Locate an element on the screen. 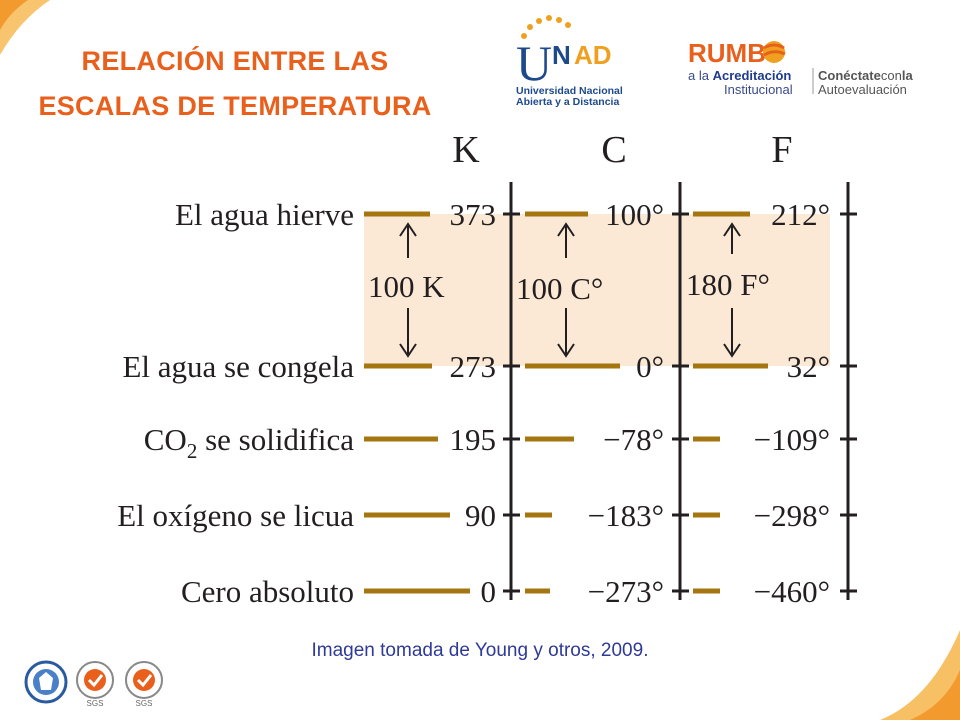 This screenshot has height=720, width=960. corner-swoosh-bottom-right is located at coordinates (920, 675).